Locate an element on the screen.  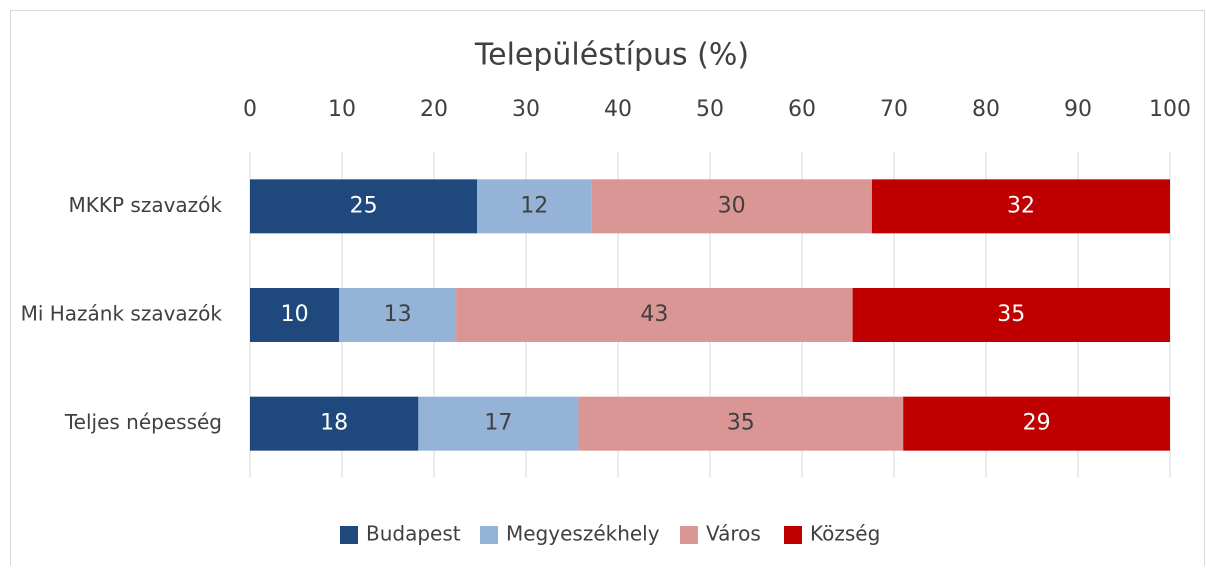
data-label: 30 is located at coordinates (732, 205).